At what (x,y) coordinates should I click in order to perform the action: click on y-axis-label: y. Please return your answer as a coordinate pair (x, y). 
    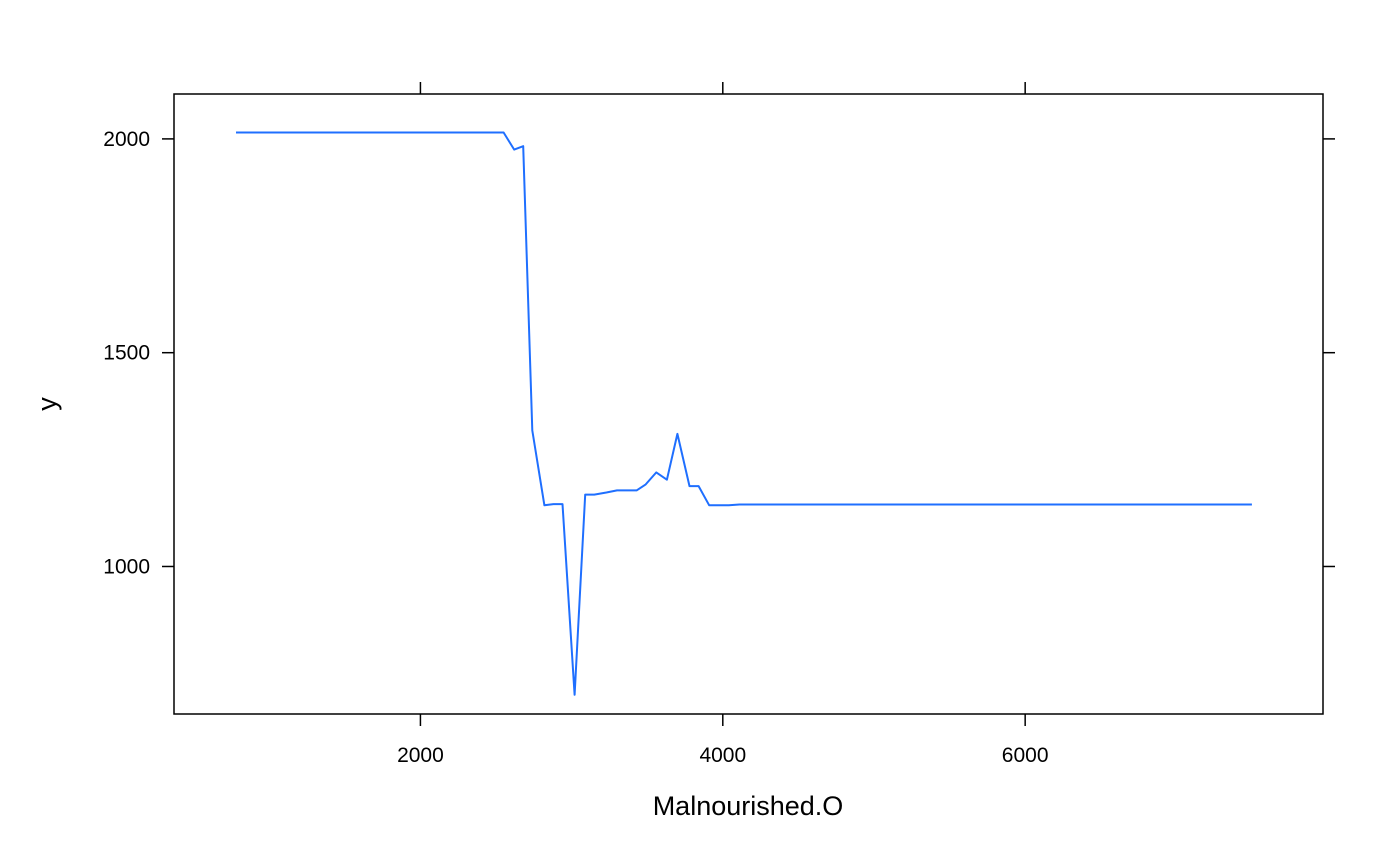
    Looking at the image, I should click on (47, 404).